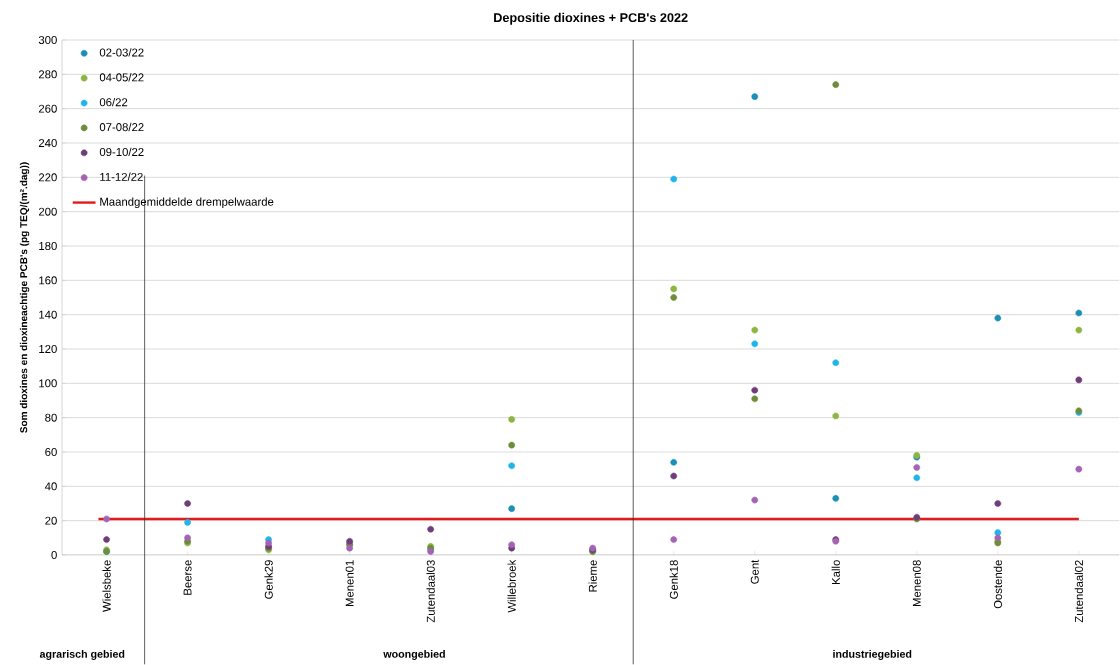 Image resolution: width=1120 pixels, height=665 pixels. Describe the element at coordinates (113, 102) in the screenshot. I see `legend-label: 06/22` at that location.